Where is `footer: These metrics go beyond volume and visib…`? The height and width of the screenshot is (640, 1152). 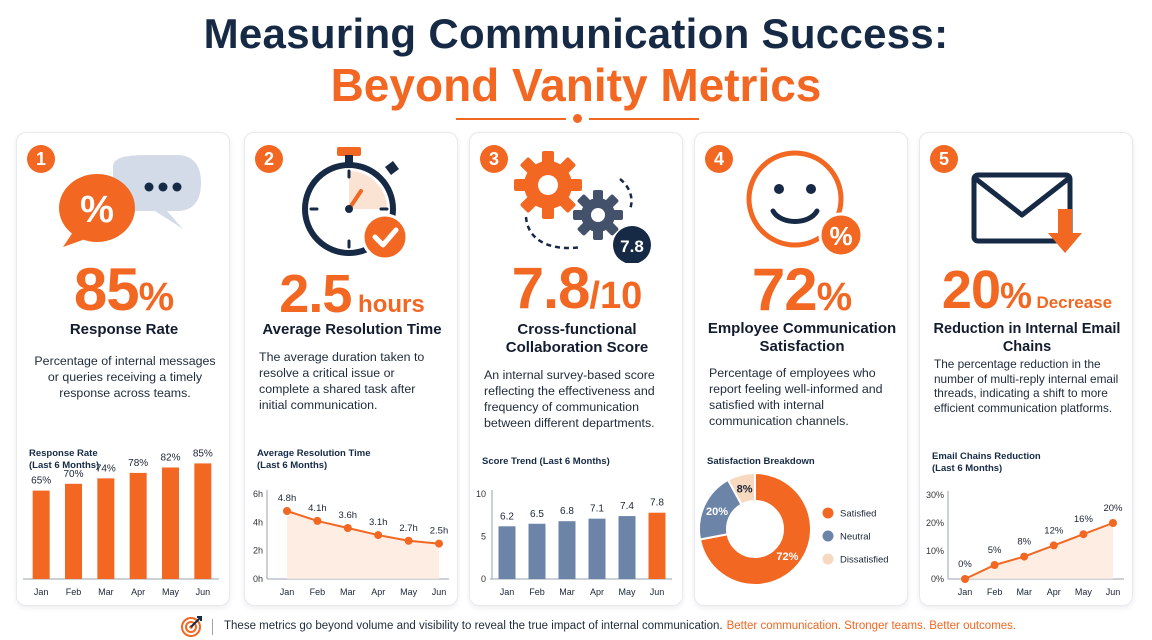
footer: These metrics go beyond volume and visib… is located at coordinates (576, 626).